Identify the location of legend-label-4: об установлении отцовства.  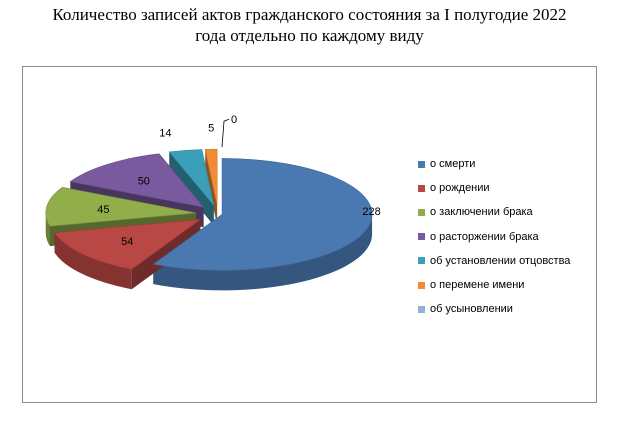
(500, 260).